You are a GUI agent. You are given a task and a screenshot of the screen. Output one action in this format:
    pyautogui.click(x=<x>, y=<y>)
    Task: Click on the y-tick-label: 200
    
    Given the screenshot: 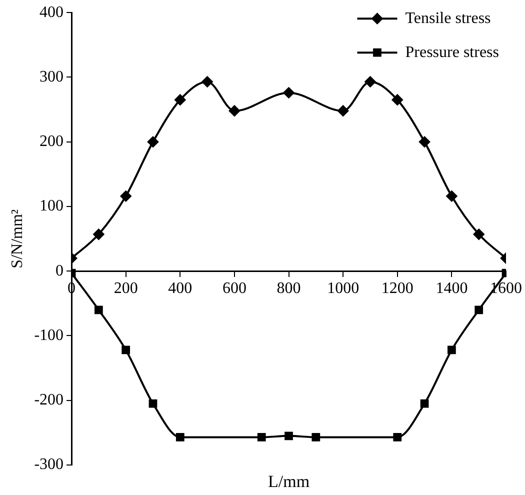 What is the action you would take?
    pyautogui.click(x=52, y=141)
    